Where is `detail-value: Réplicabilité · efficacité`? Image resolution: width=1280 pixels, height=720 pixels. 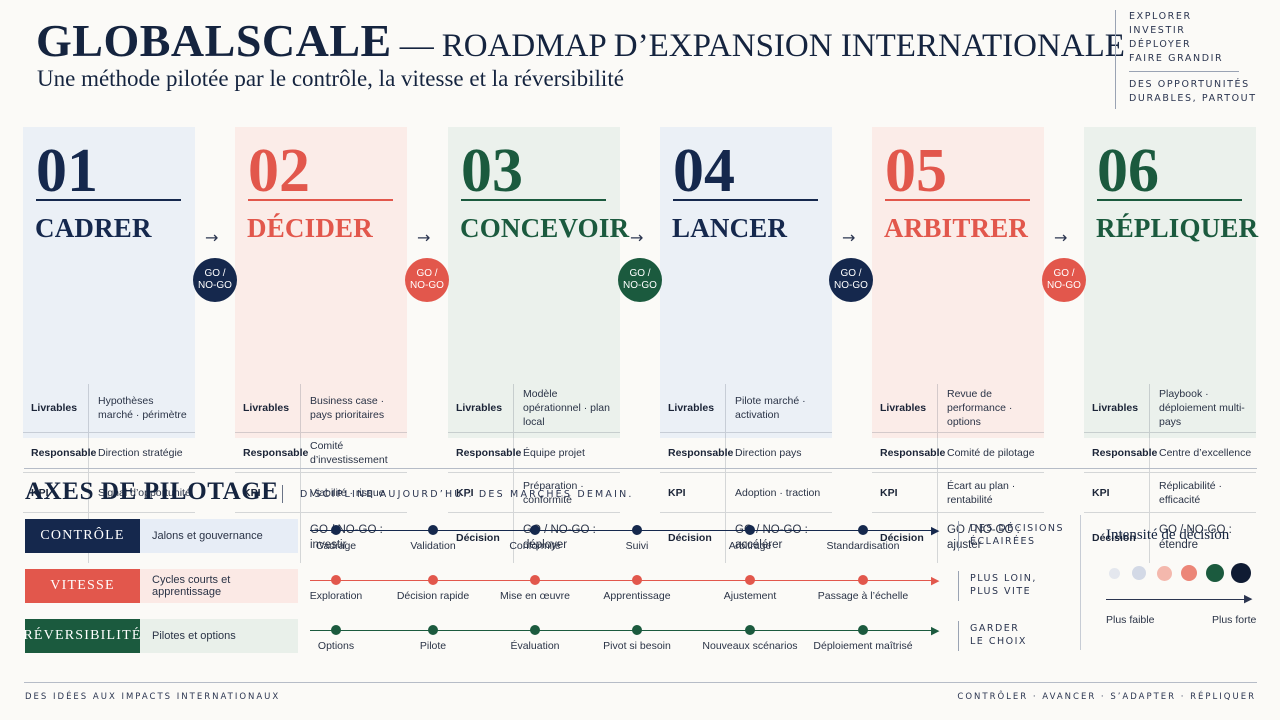 detail-value: Réplicabilité · efficacité is located at coordinates (1191, 492).